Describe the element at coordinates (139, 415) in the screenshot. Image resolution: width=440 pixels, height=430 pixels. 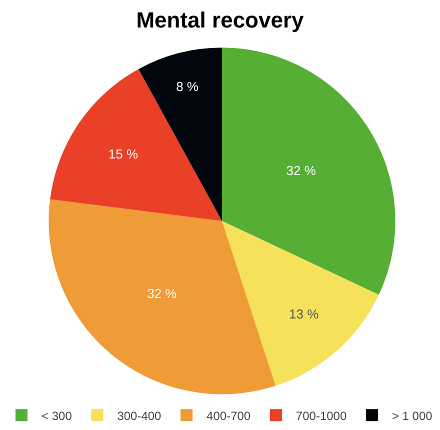
I see `legend-label: 300-400` at that location.